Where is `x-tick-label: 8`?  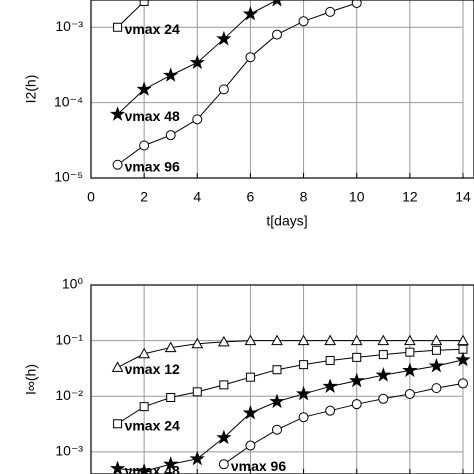
x-tick-label: 8 is located at coordinates (304, 197).